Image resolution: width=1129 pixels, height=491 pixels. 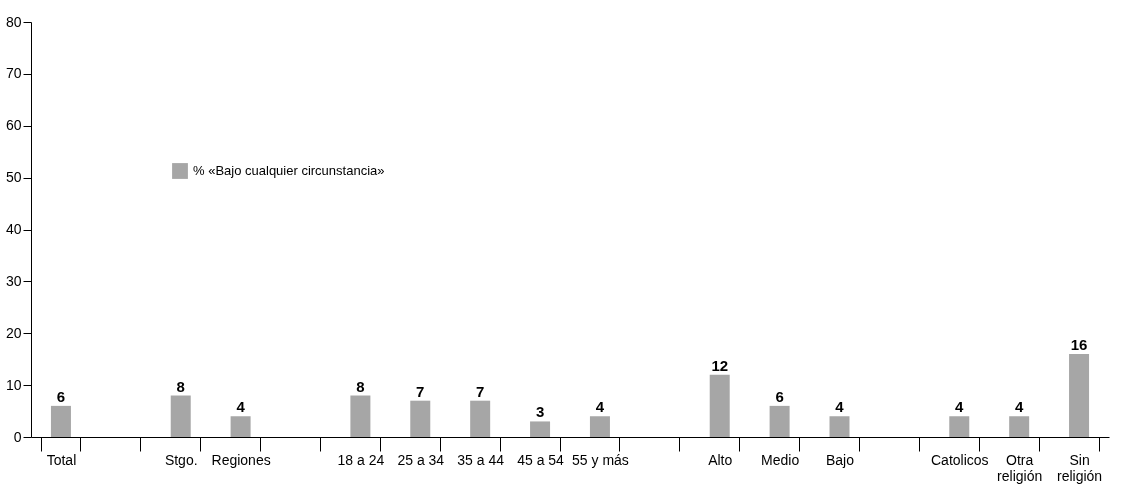 I want to click on y-tick-label: 30, so click(x=13, y=280).